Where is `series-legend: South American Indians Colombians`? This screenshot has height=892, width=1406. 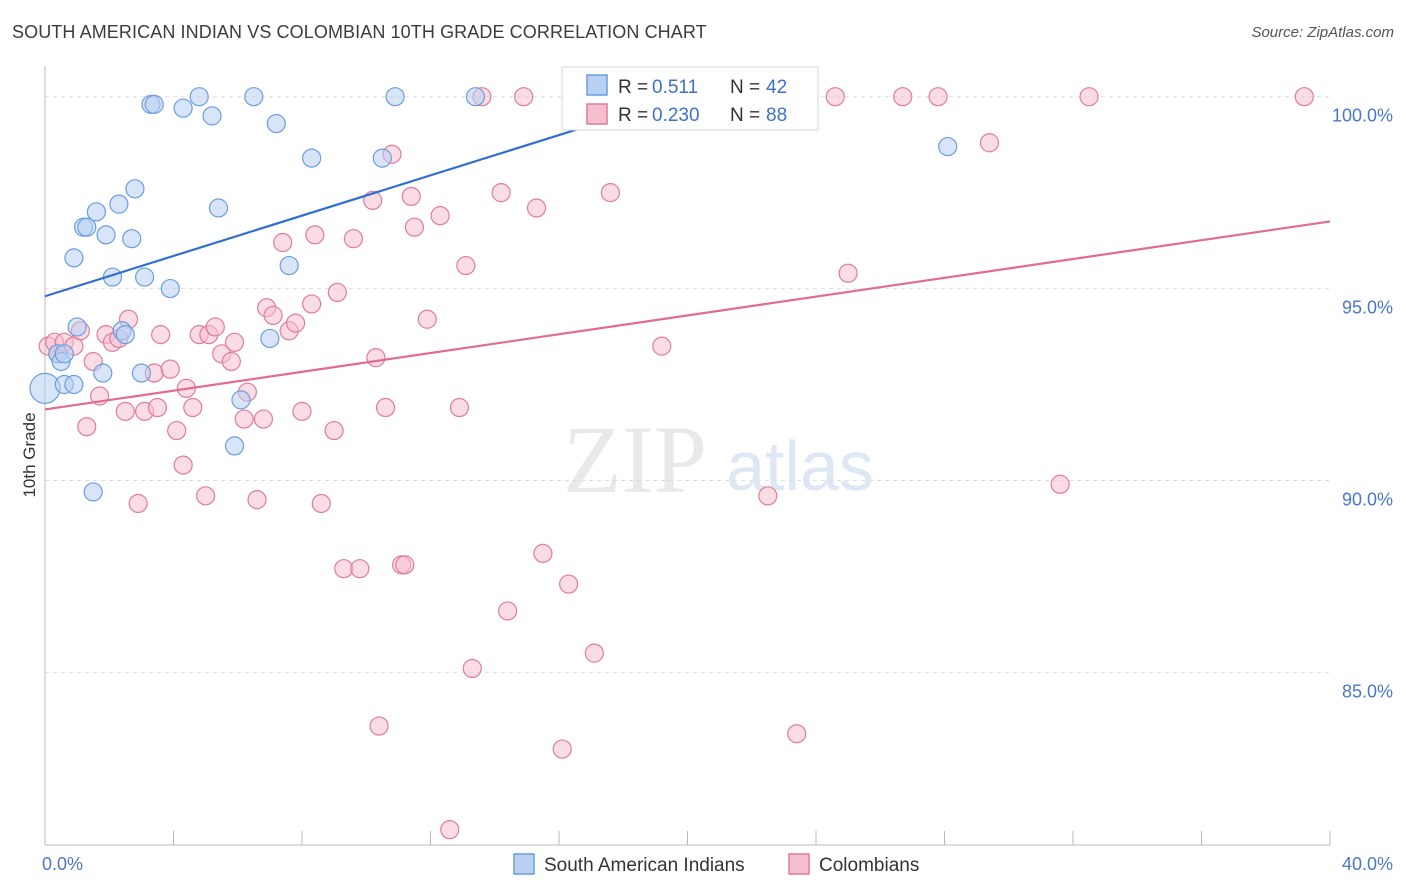 series-legend: South American Indians Colombians is located at coordinates (716, 864).